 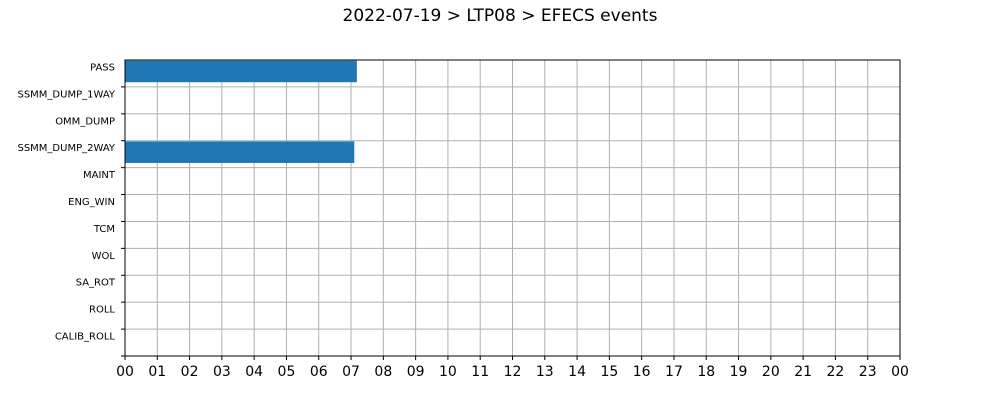 I want to click on y-tick-label: OMM_DUMP, so click(x=85, y=121).